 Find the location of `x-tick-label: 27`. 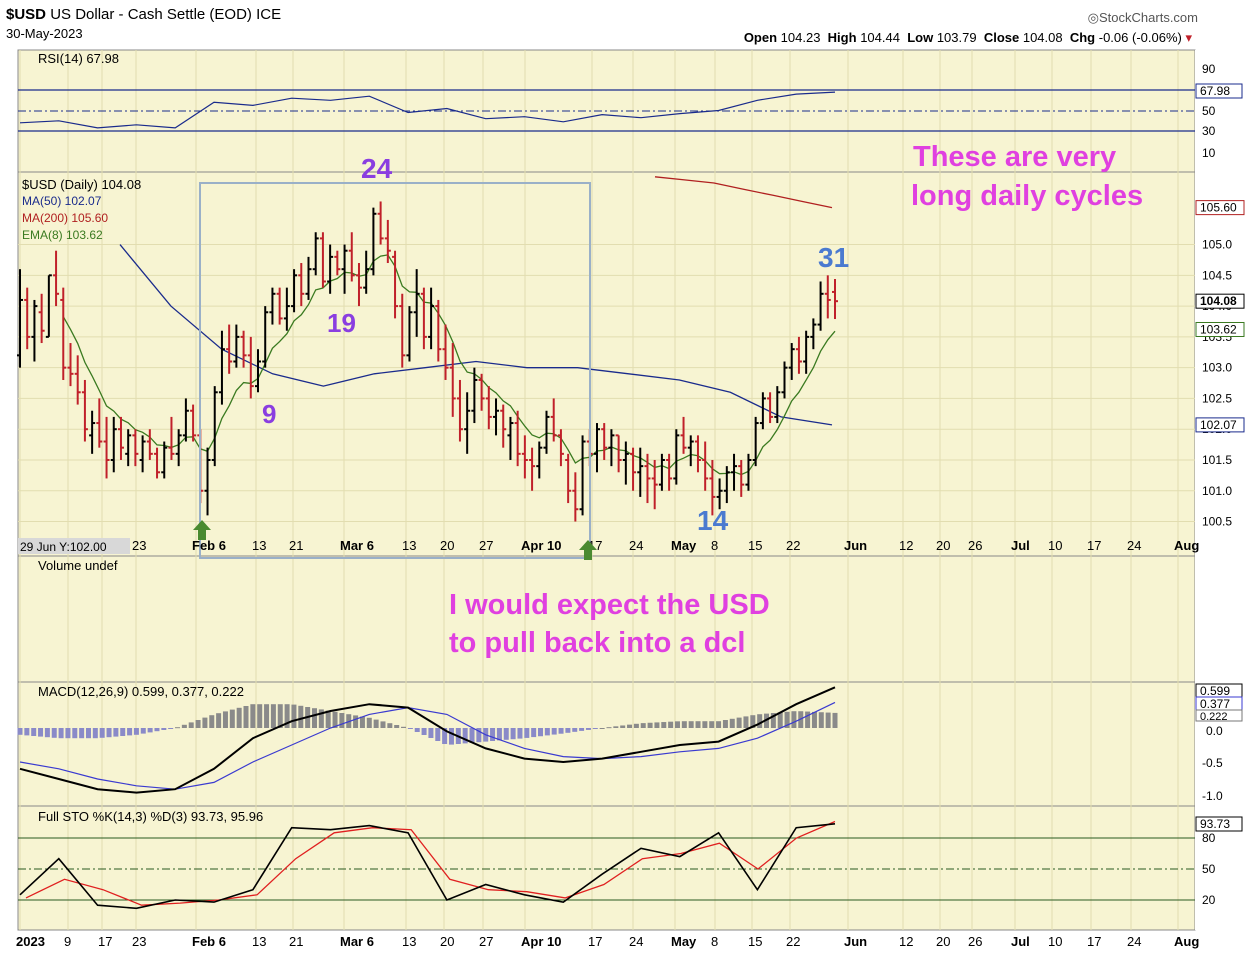

x-tick-label: 27 is located at coordinates (486, 941).